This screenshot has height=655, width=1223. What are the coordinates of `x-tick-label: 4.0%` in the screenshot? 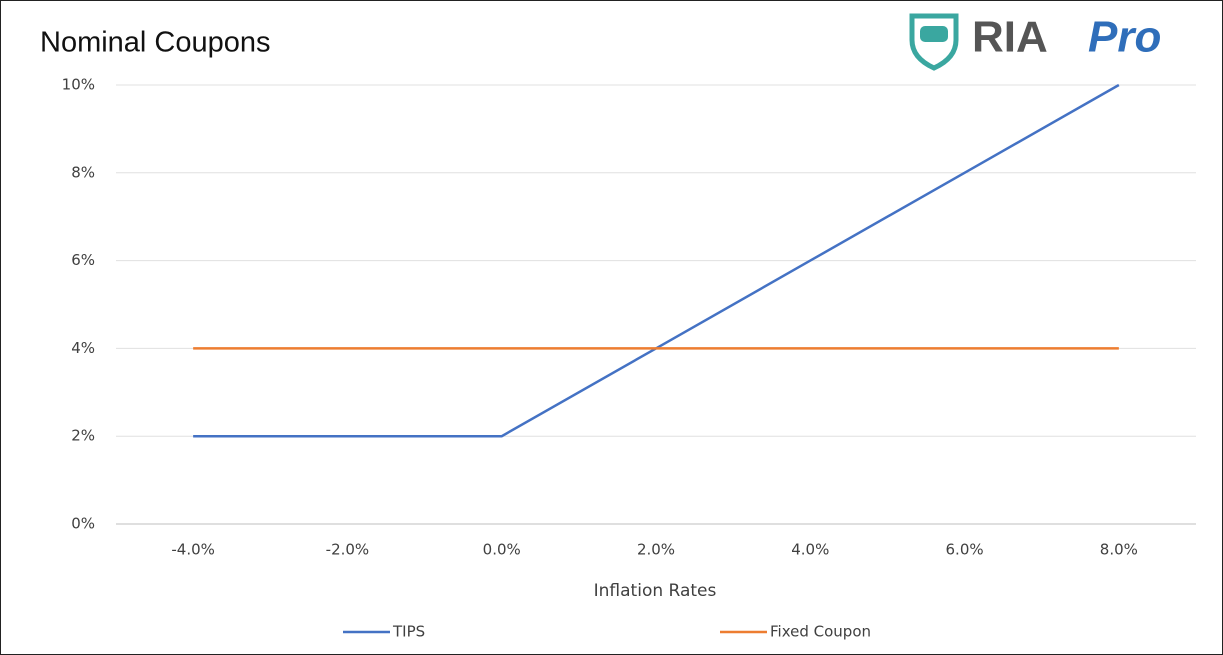 It's located at (810, 550).